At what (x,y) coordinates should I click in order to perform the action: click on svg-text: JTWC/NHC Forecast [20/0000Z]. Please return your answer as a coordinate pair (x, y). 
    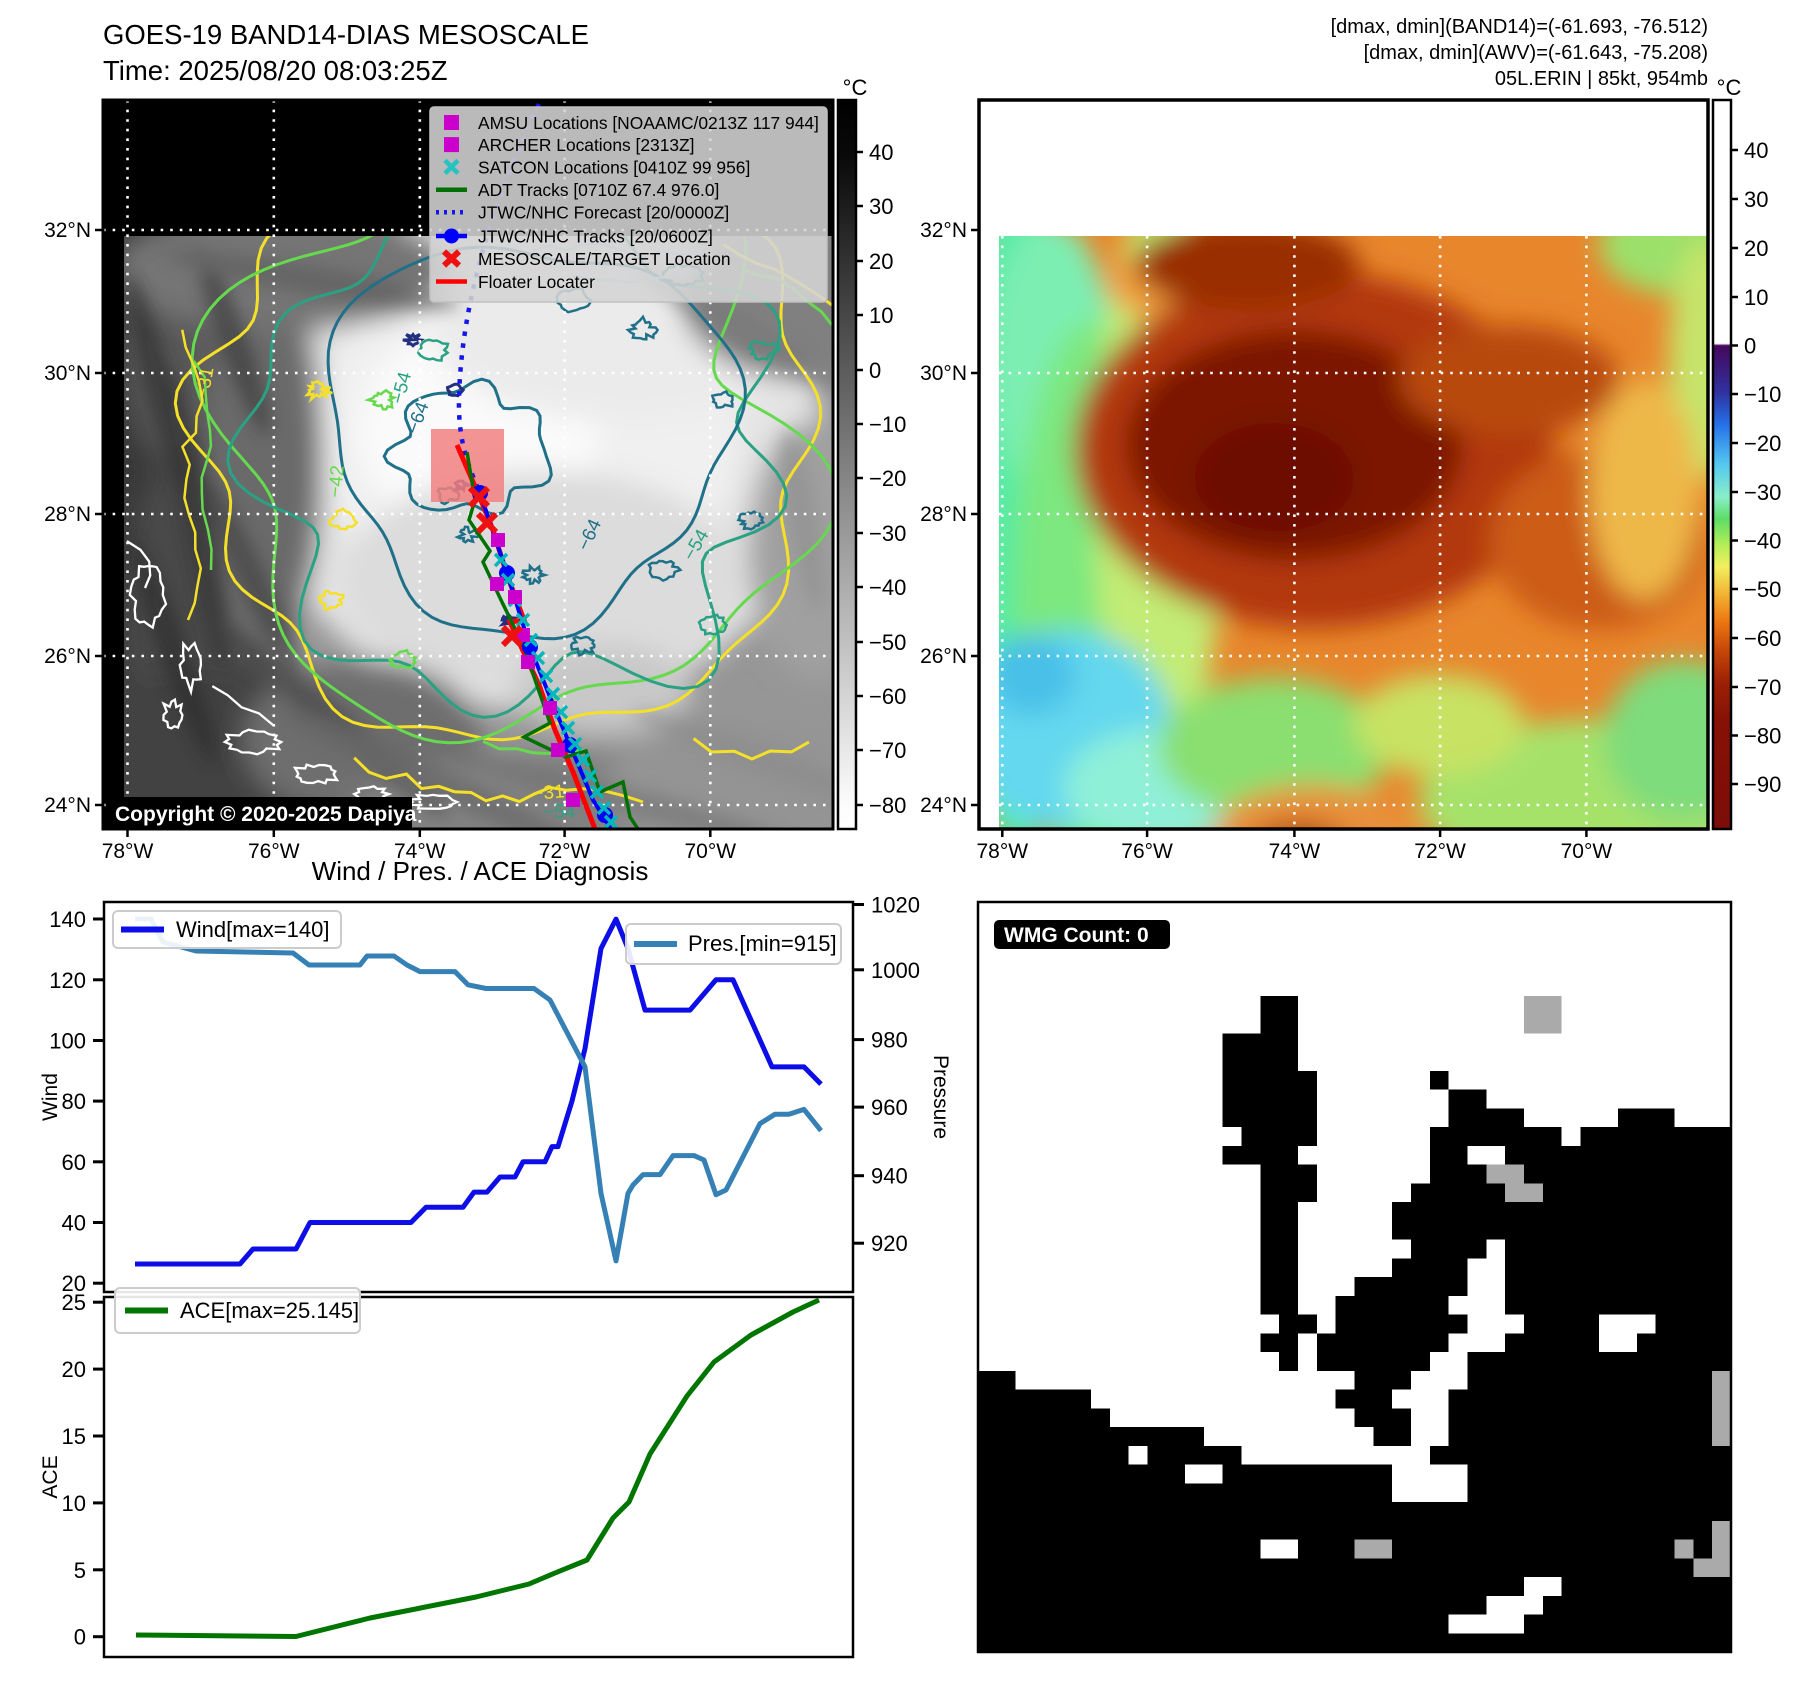
    Looking at the image, I should click on (603, 213).